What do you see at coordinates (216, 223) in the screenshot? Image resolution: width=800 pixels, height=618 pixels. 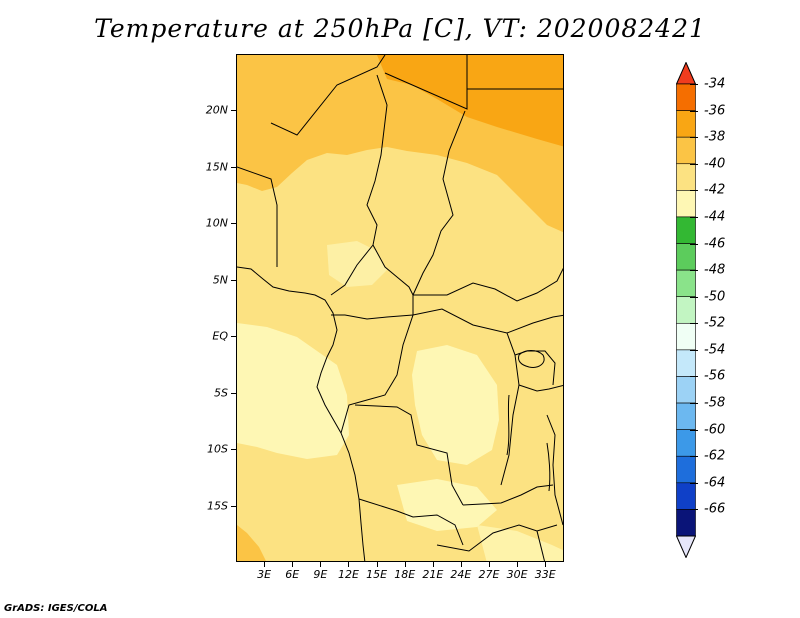 I see `lat-label: 10N` at bounding box center [216, 223].